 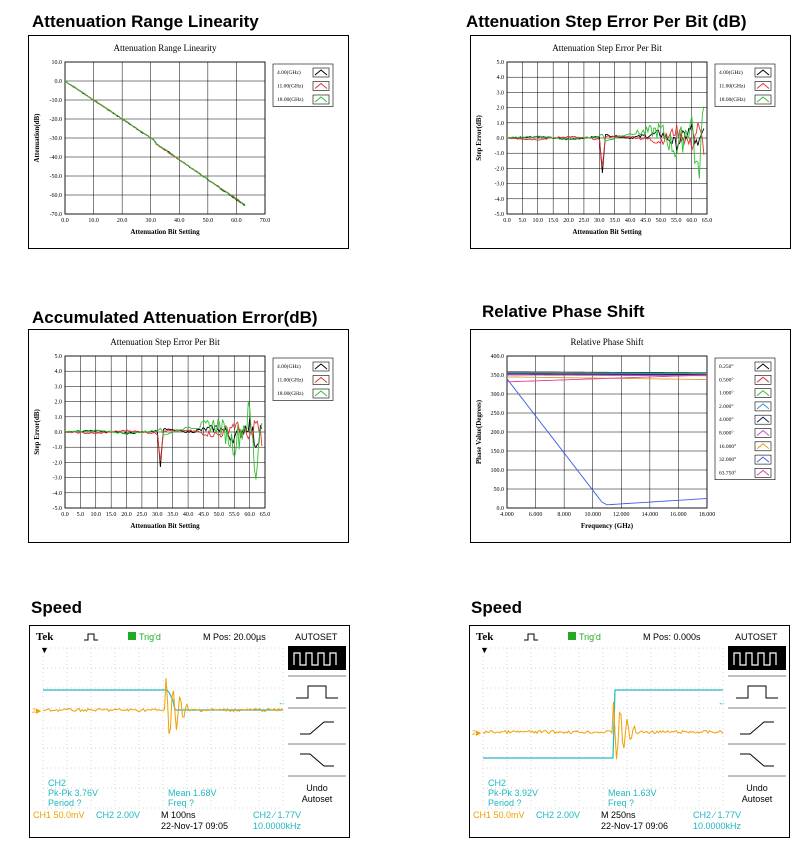 What do you see at coordinates (56, 101) in the screenshot?
I see `y-tick-label: -10.0` at bounding box center [56, 101].